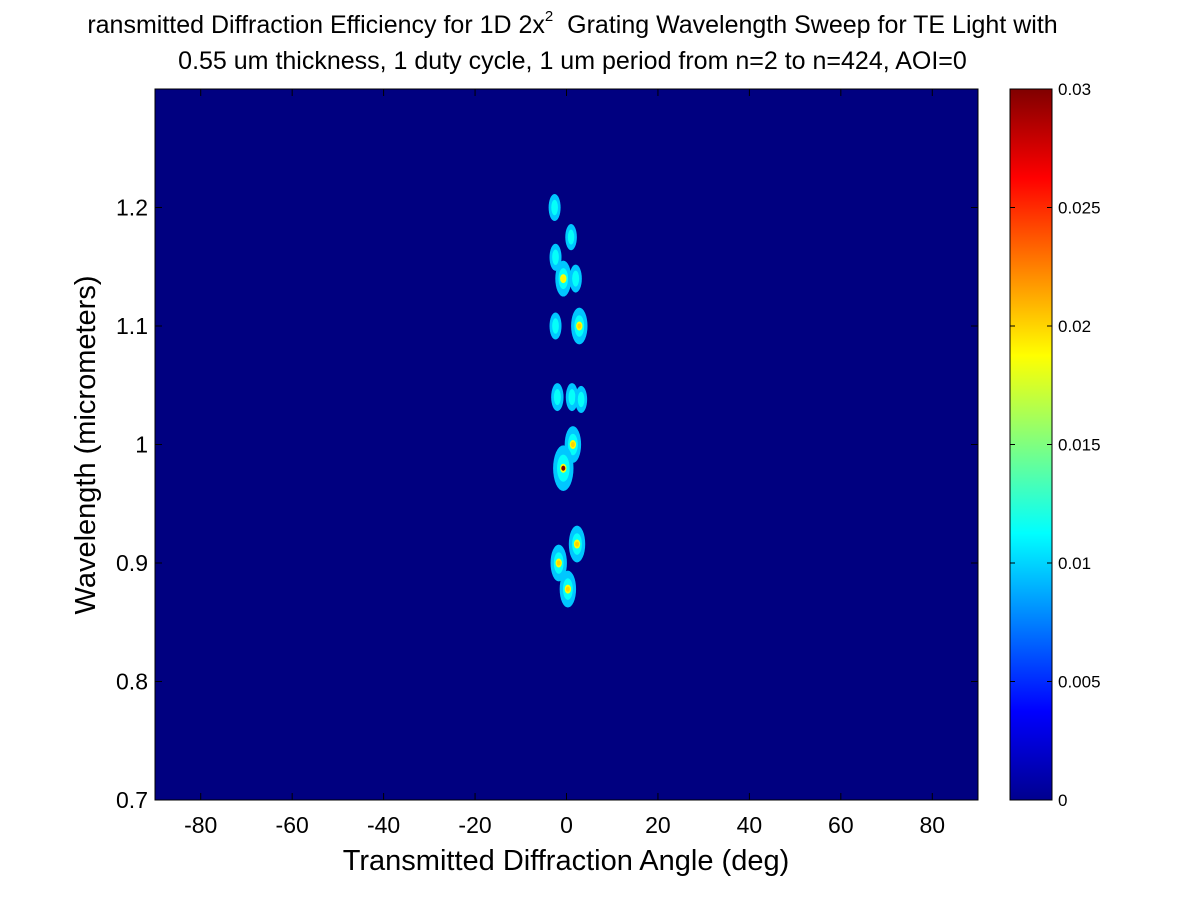 This screenshot has height=900, width=1200. I want to click on colorbar-tick-label: 0.005, so click(1079, 682).